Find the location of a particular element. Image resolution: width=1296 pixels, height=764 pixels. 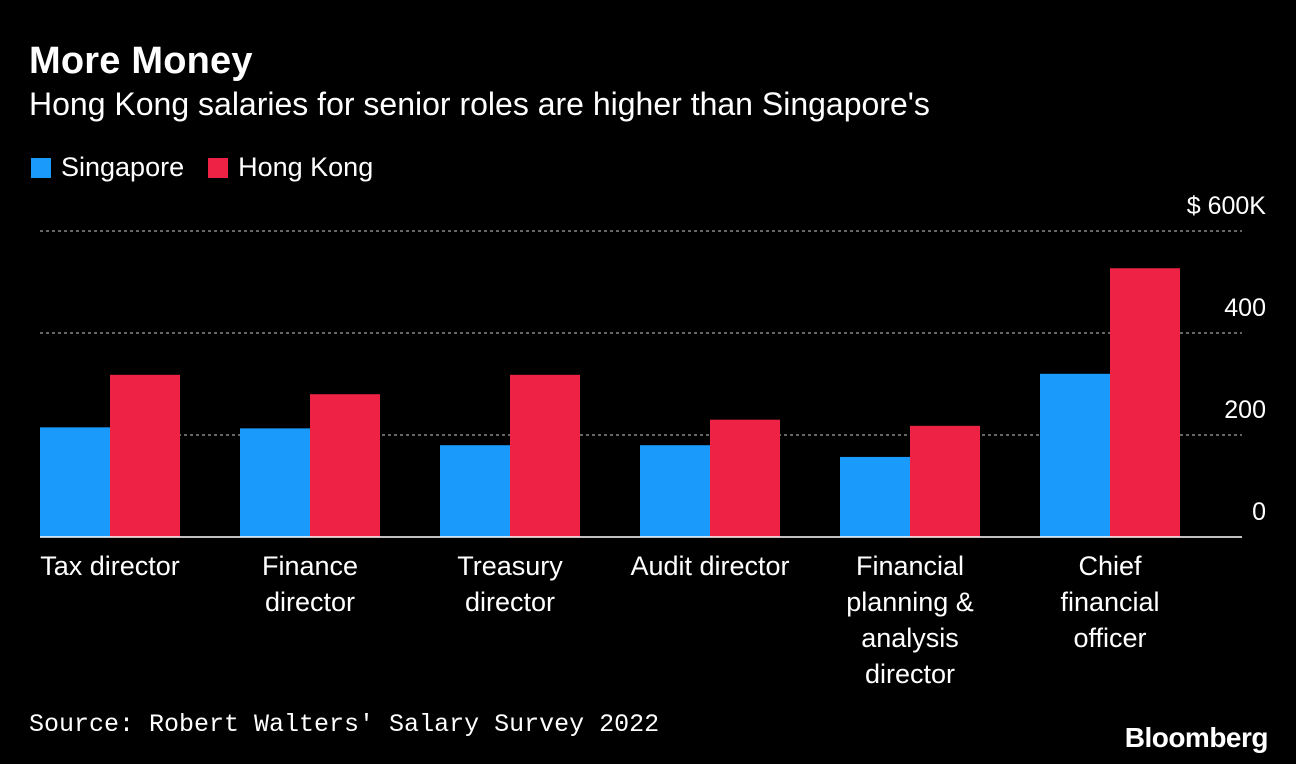

x-category-label: Chief is located at coordinates (1110, 566).